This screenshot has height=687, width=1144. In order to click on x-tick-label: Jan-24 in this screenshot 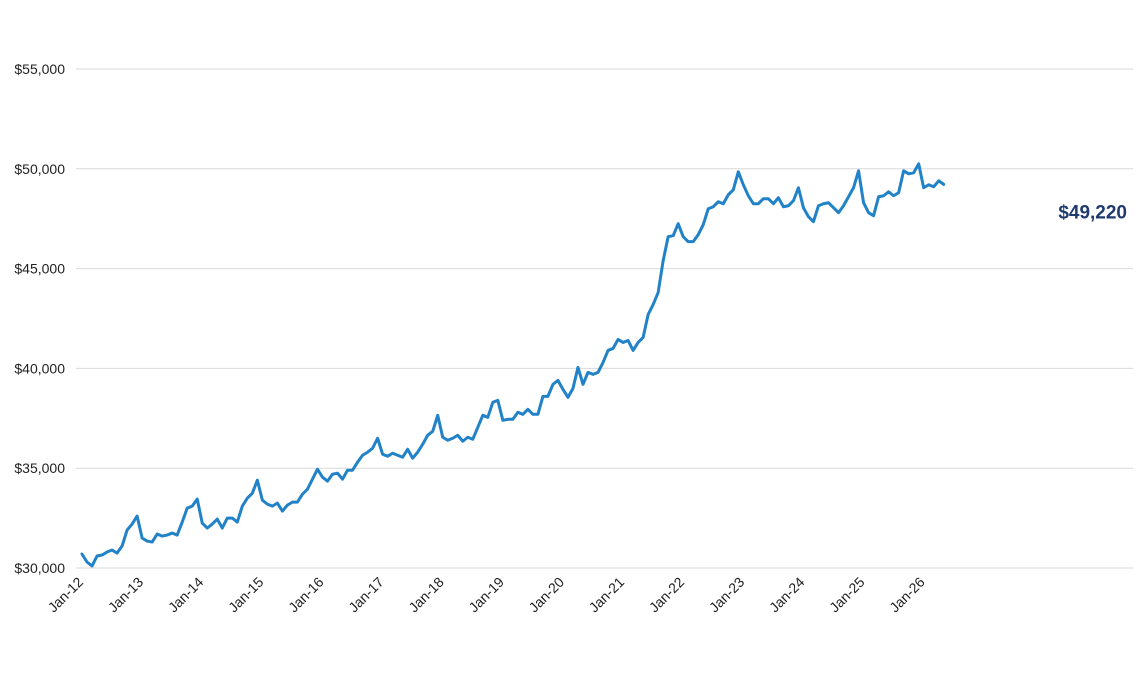, I will do `click(787, 595)`.